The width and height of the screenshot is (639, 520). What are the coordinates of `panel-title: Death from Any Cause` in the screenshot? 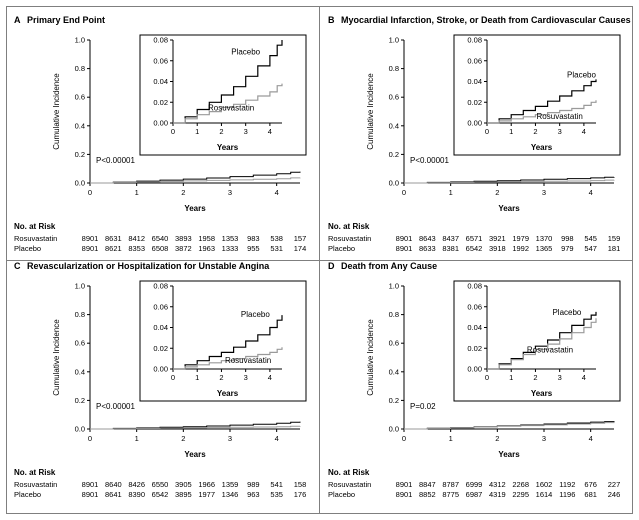 It's located at (389, 266).